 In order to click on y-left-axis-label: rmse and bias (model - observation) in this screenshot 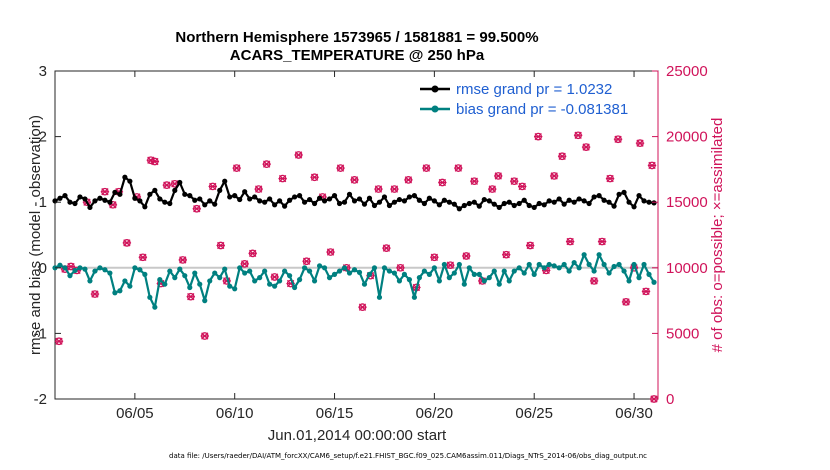, I will do `click(35, 235)`.